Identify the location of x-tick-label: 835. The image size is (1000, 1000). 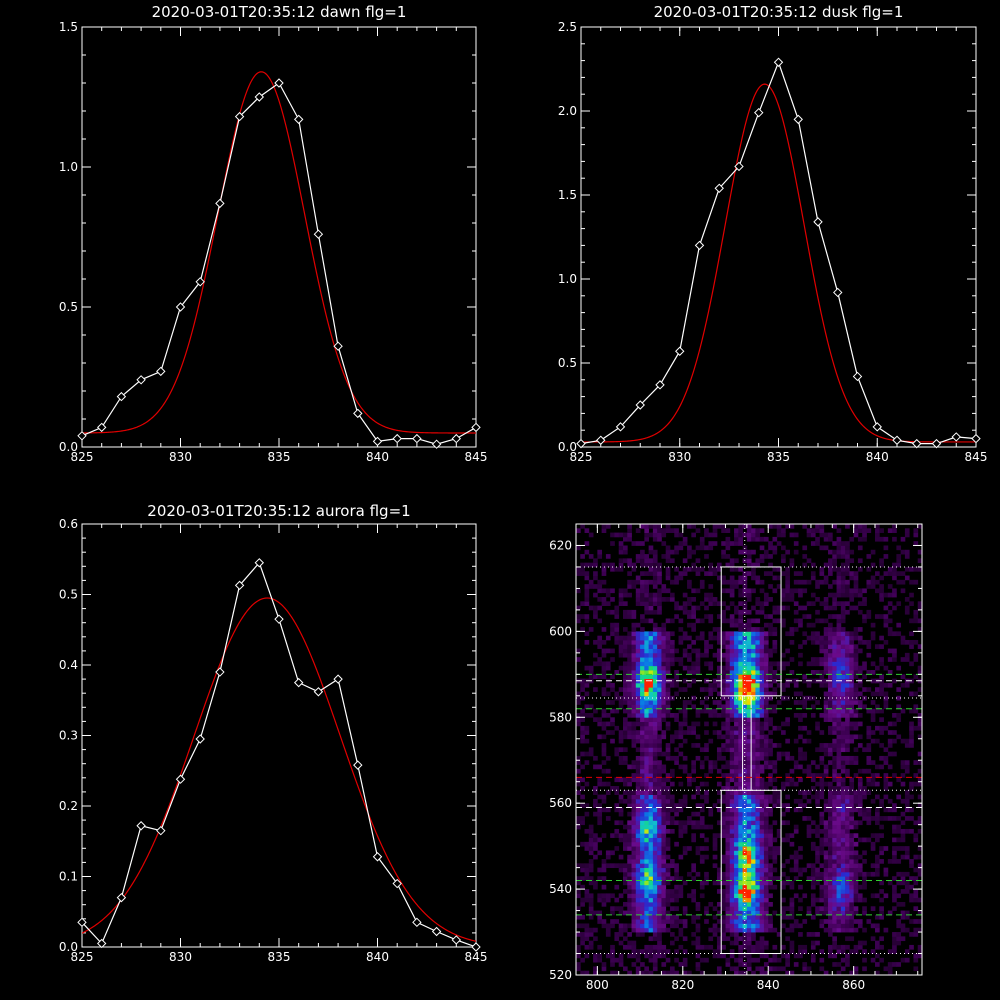
(279, 957).